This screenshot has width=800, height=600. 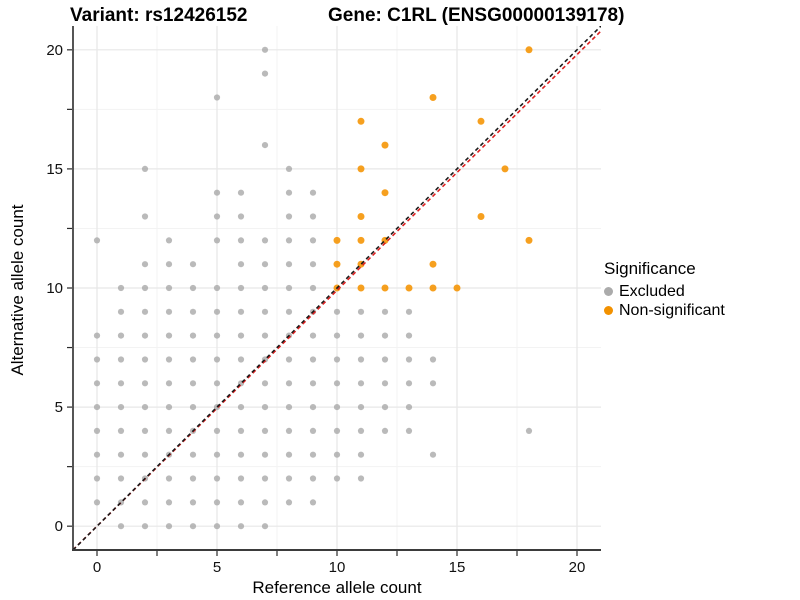 What do you see at coordinates (159, 15) in the screenshot?
I see `variant-title: Variant: rs12426152` at bounding box center [159, 15].